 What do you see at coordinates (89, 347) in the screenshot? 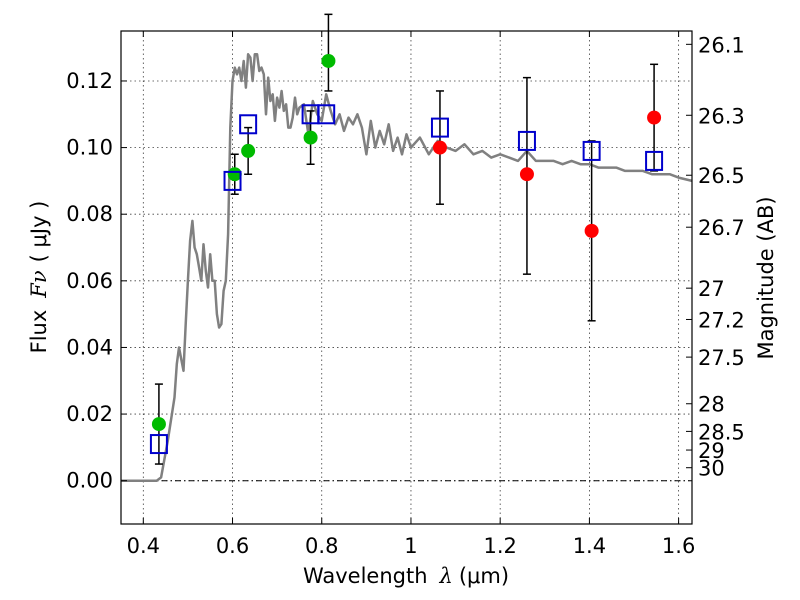
I see `y-tick-label: 0.04` at bounding box center [89, 347].